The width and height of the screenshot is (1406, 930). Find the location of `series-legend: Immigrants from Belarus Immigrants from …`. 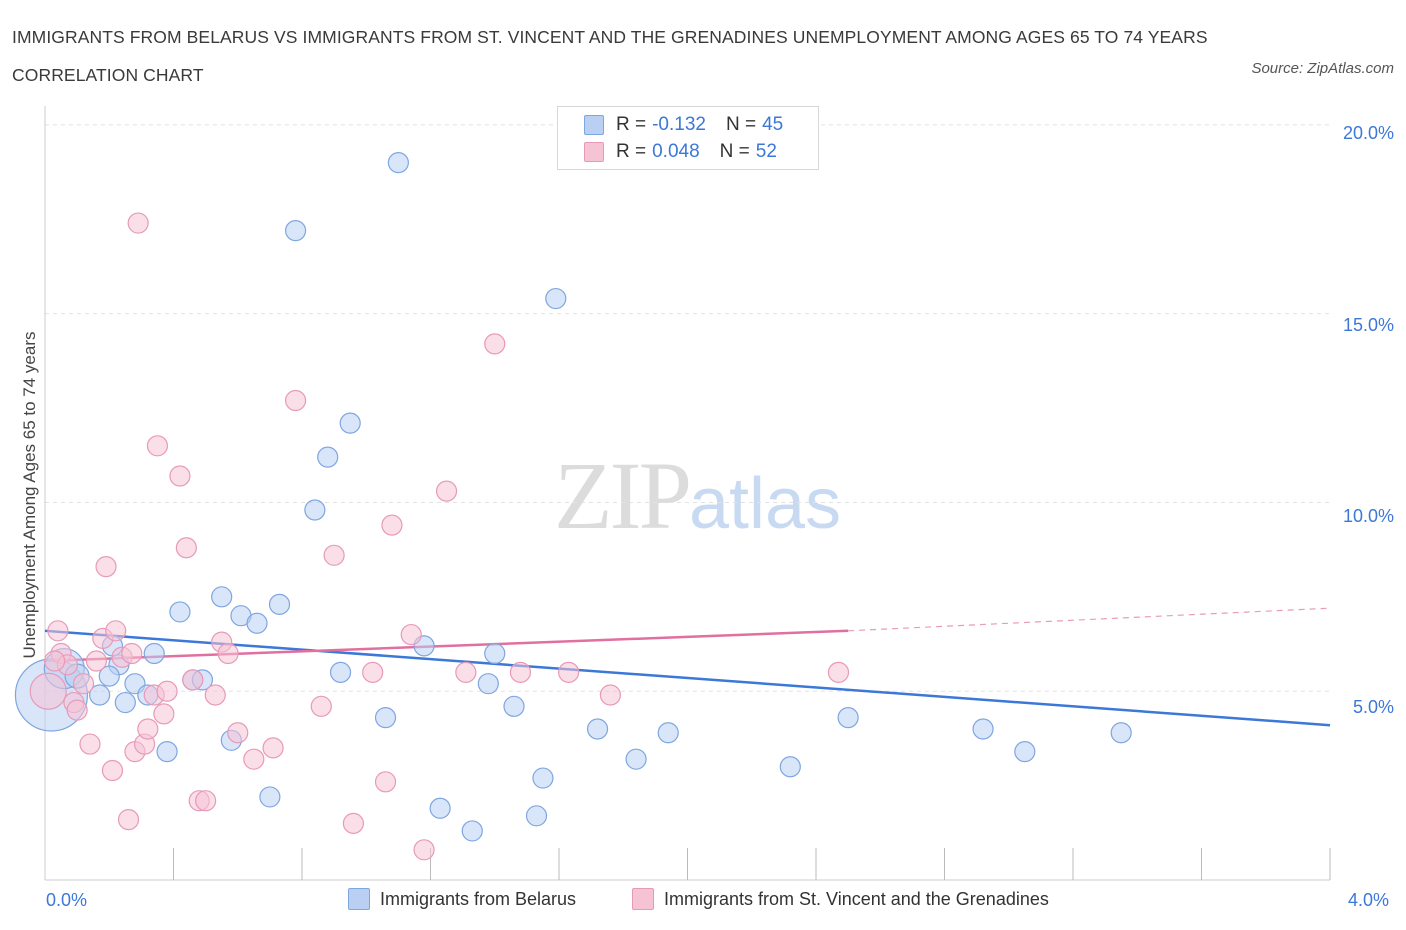

series-legend: Immigrants from Belarus Immigrants from … is located at coordinates (703, 902).